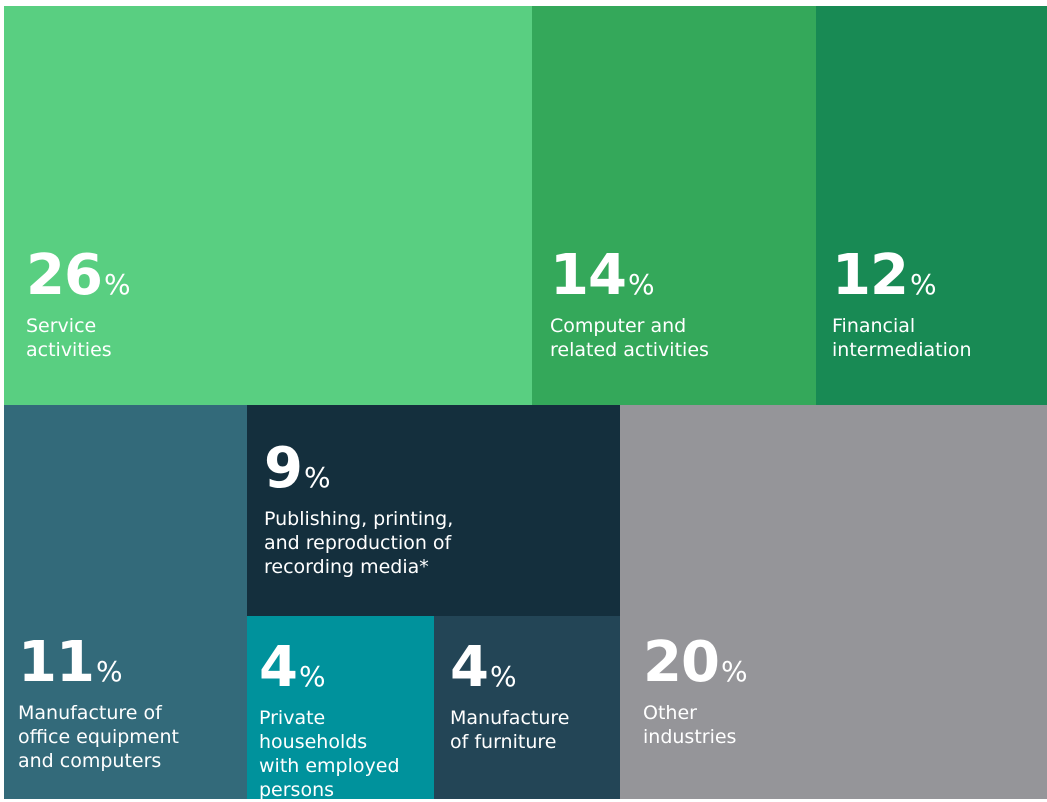 The height and width of the screenshot is (802, 1047). What do you see at coordinates (690, 725) in the screenshot?
I see `tile-category-label: Other industries` at bounding box center [690, 725].